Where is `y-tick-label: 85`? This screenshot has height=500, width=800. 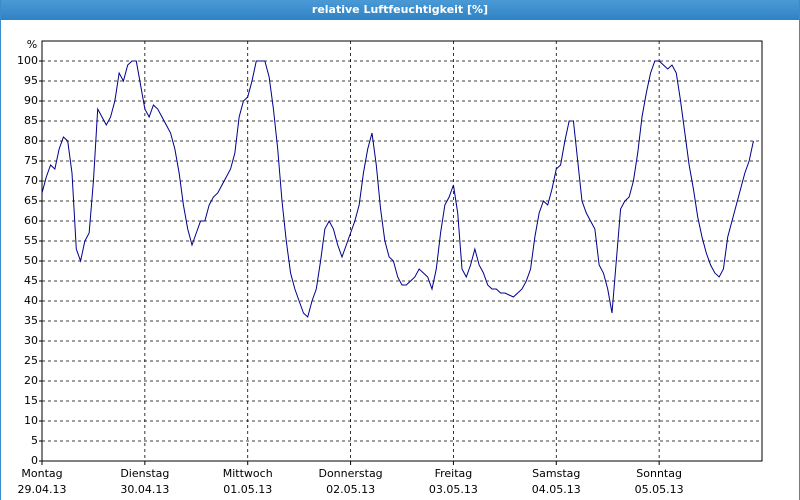
y-tick-label: 85 is located at coordinates (31, 120).